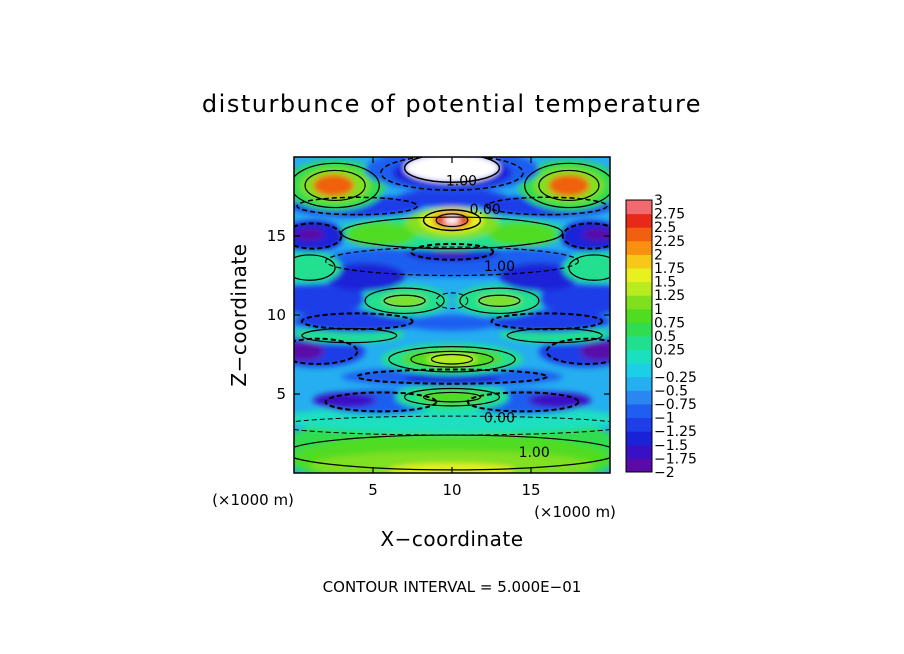 This screenshot has width=904, height=654. What do you see at coordinates (664, 419) in the screenshot?
I see `colorbar-label: −1` at bounding box center [664, 419].